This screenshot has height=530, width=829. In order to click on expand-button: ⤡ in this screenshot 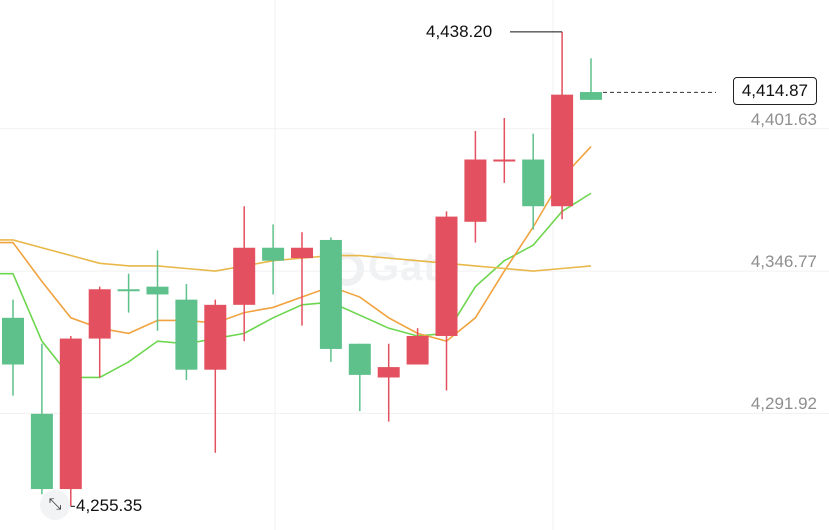, I will do `click(55, 505)`.